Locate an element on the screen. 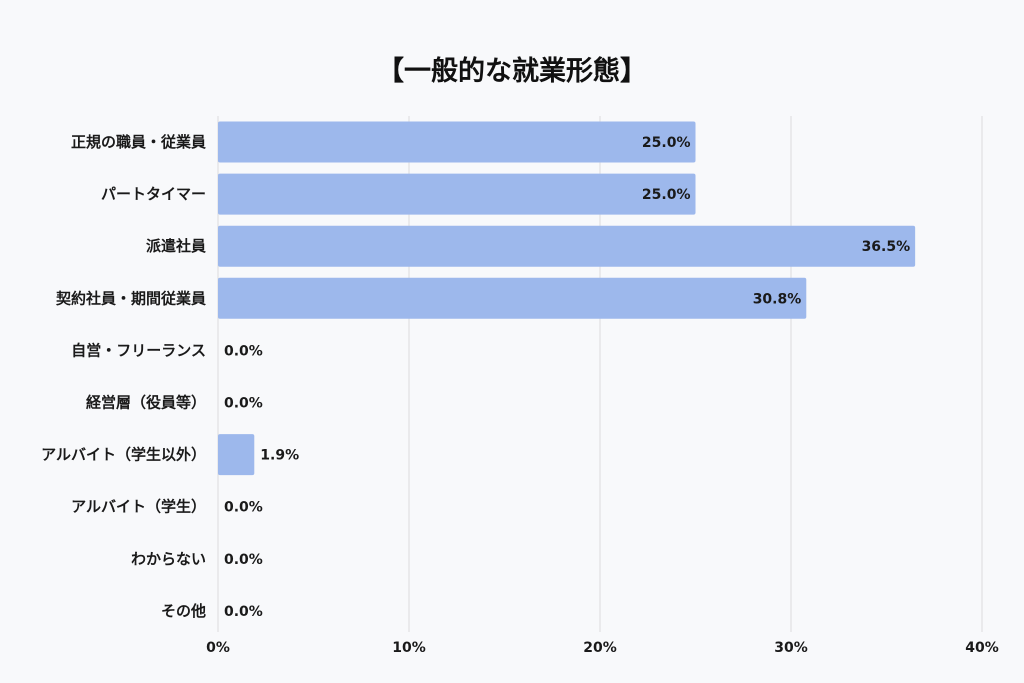 The image size is (1024, 683). x-axis-tick-labels: 0% 10% 20% 30% 40% is located at coordinates (602, 648).